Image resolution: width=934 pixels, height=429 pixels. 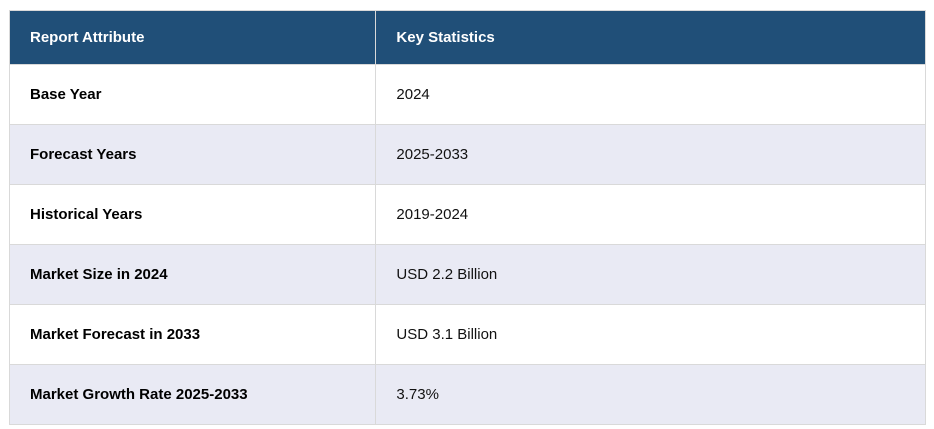 I want to click on attribute-cell-market-growth-rate: Market Growth Rate 2025-2033, so click(x=192, y=394).